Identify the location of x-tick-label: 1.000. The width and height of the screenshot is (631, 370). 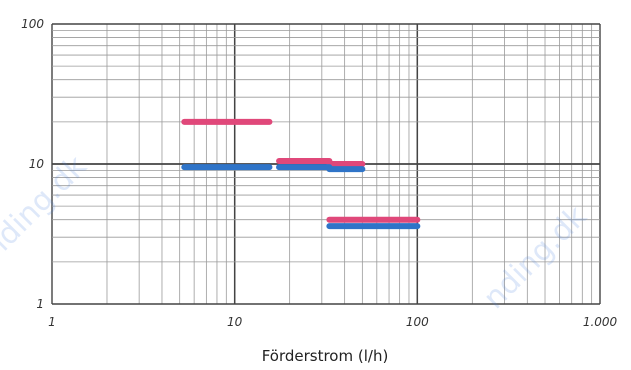
(600, 322).